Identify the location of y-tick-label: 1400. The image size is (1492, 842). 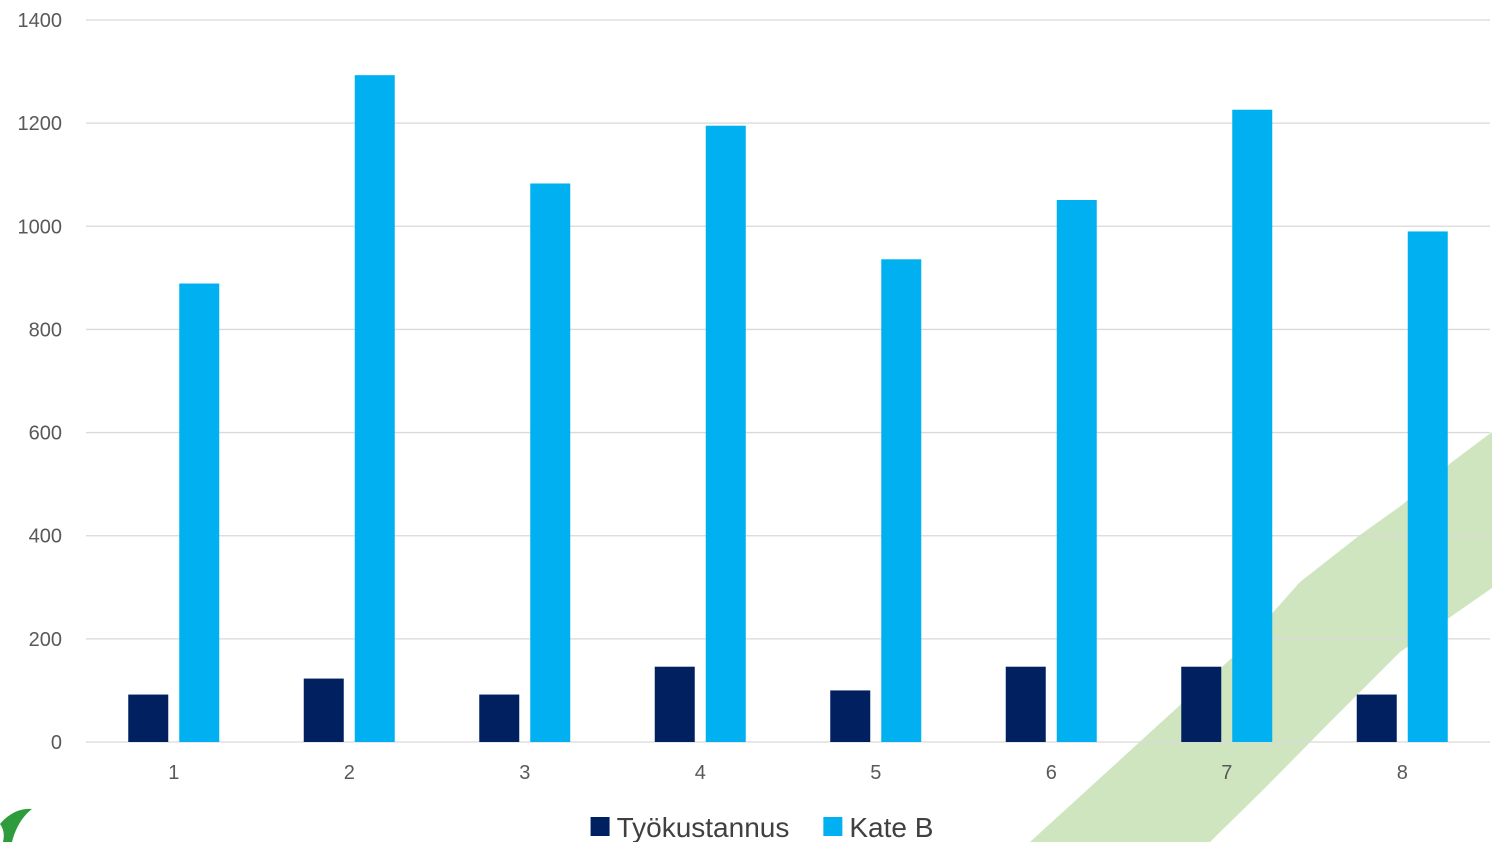
(40, 21).